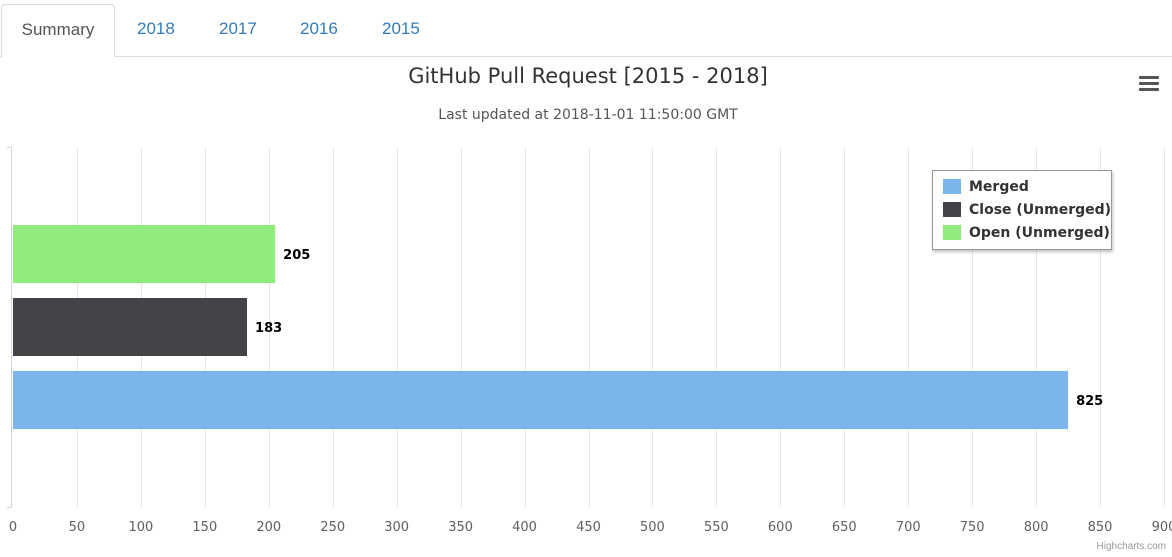  I want to click on x-tick-label: 150, so click(204, 527).